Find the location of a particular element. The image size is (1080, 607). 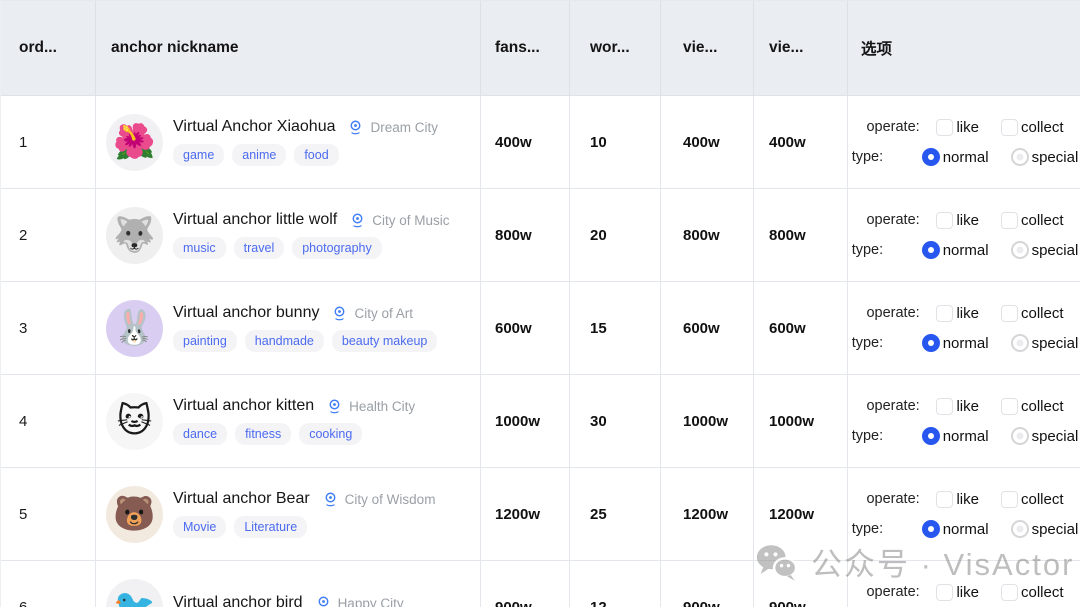

views-value: 800w is located at coordinates (701, 235).